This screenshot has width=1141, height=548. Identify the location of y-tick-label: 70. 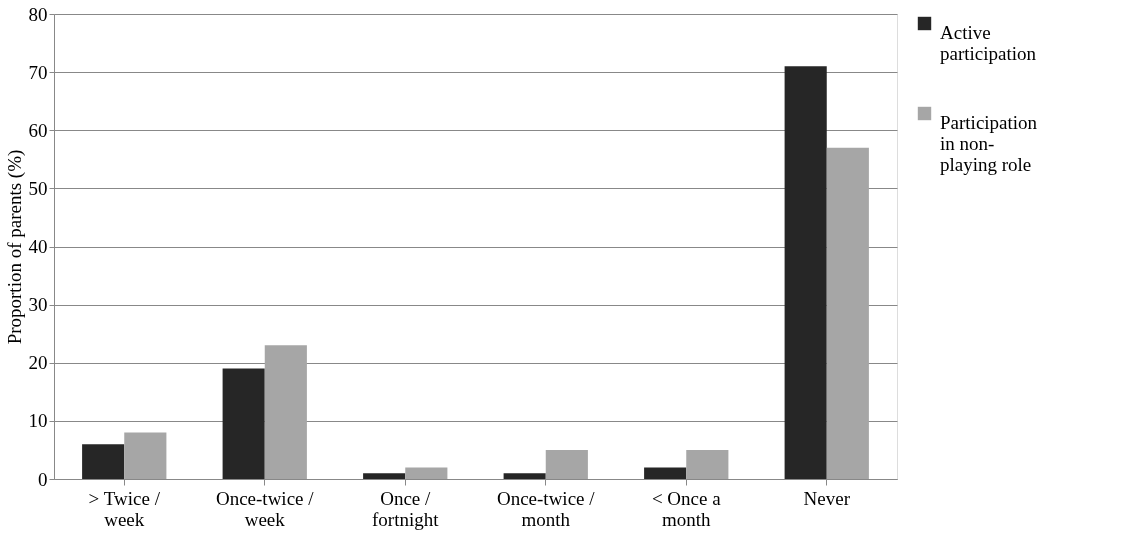
(38, 72).